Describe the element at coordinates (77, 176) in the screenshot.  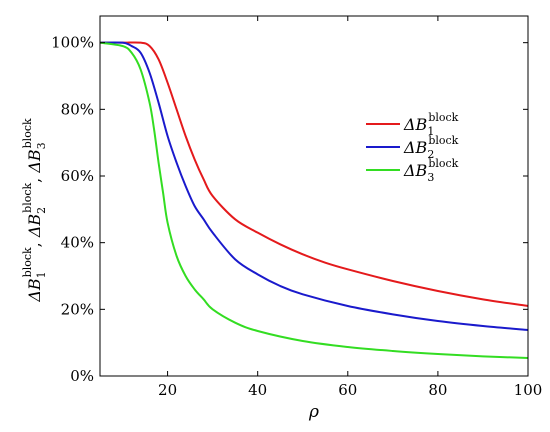
I see `y-tick-label: 60%` at that location.